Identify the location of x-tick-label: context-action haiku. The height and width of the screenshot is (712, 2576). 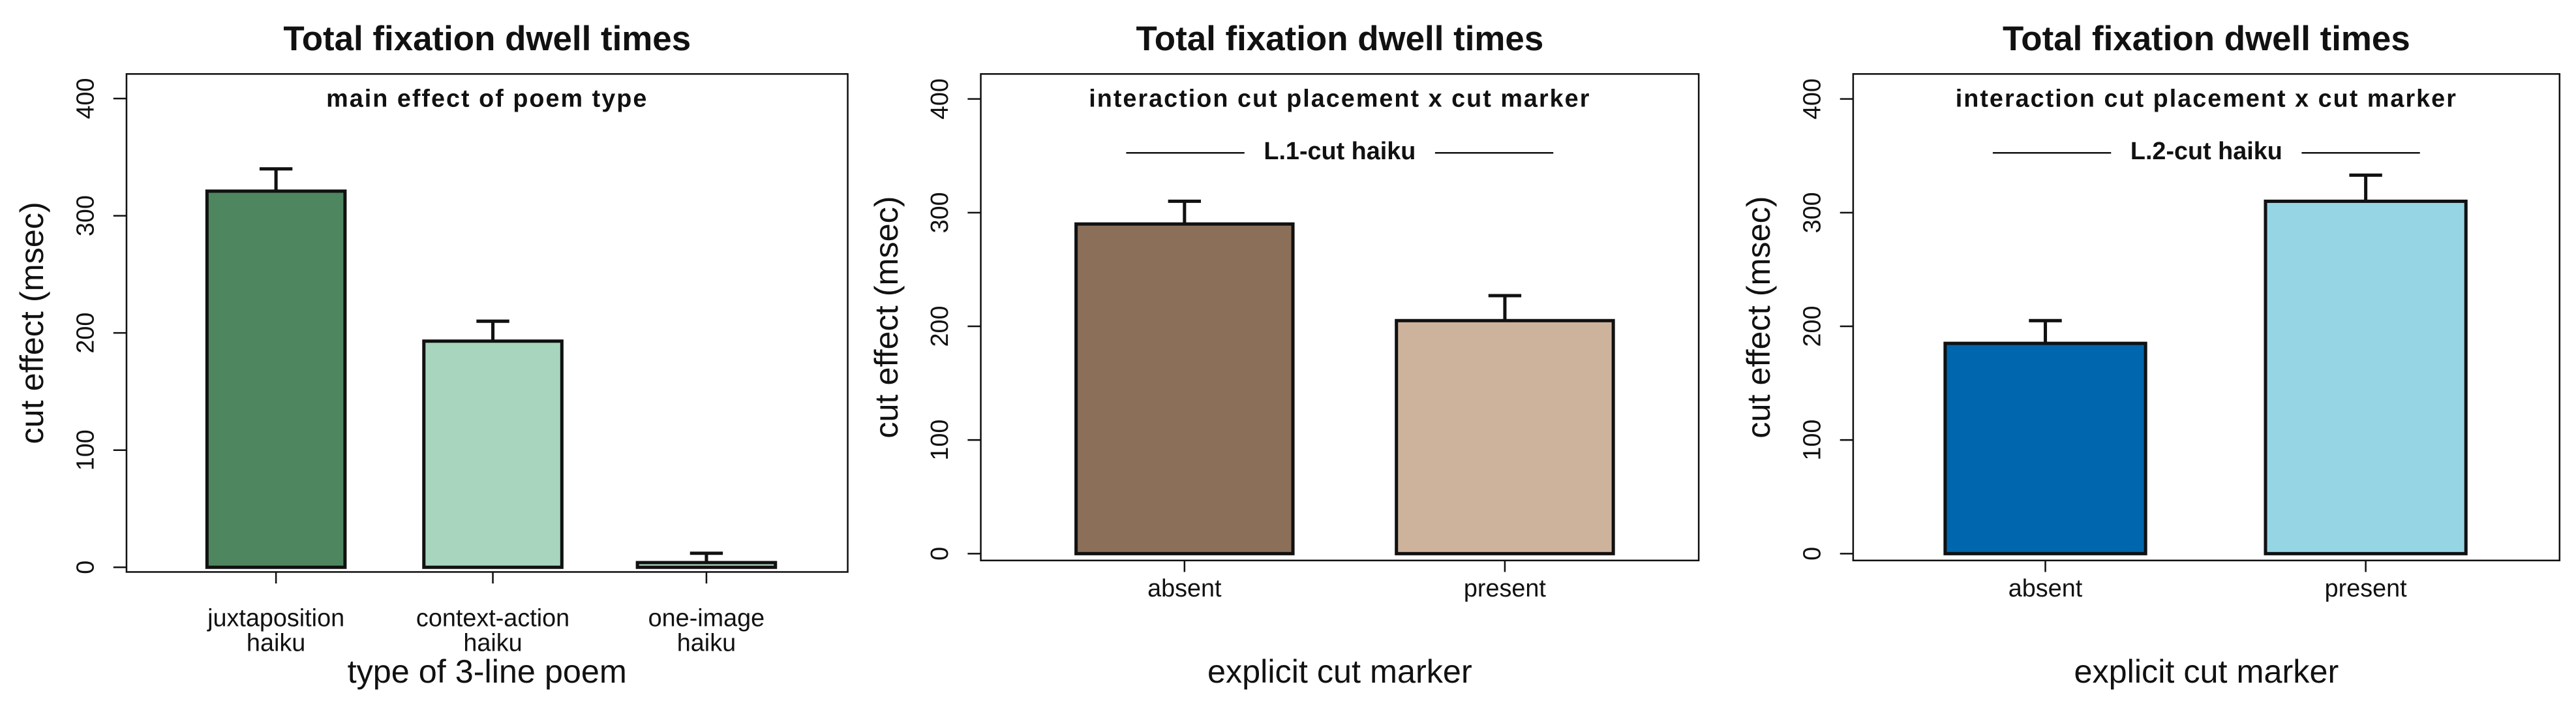
(493, 632).